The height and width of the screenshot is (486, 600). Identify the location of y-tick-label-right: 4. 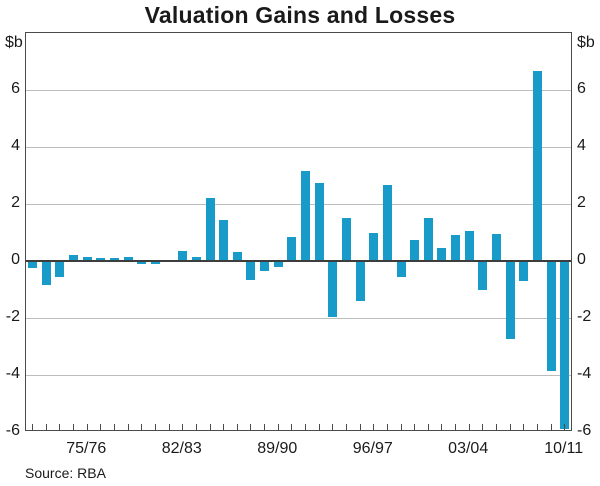
(581, 145).